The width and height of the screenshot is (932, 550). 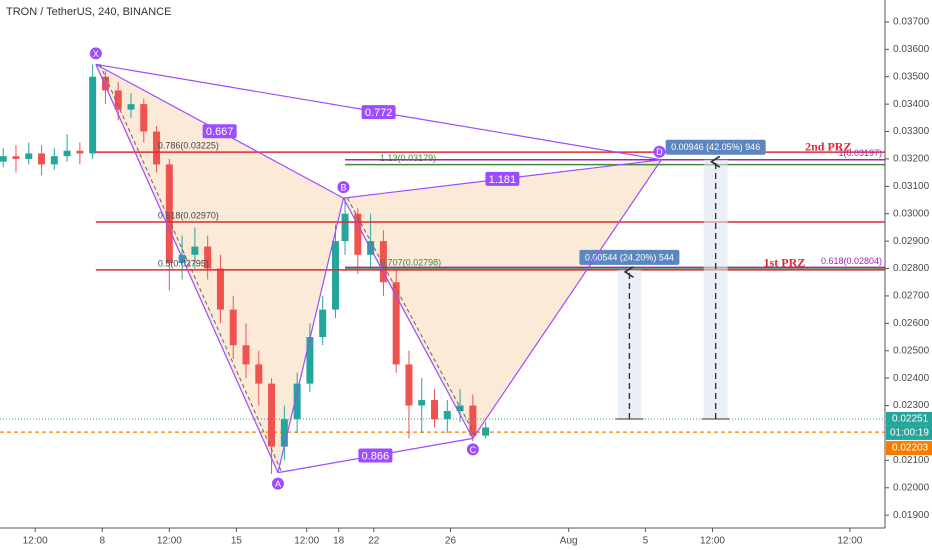 I want to click on y-tick-label: 0.02100, so click(x=911, y=460).